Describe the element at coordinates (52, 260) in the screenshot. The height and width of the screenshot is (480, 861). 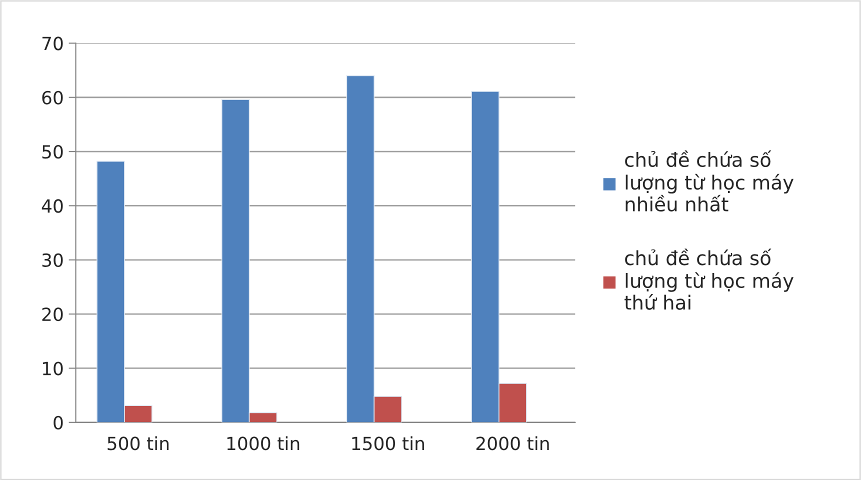
I see `y-tick-label: 30` at that location.